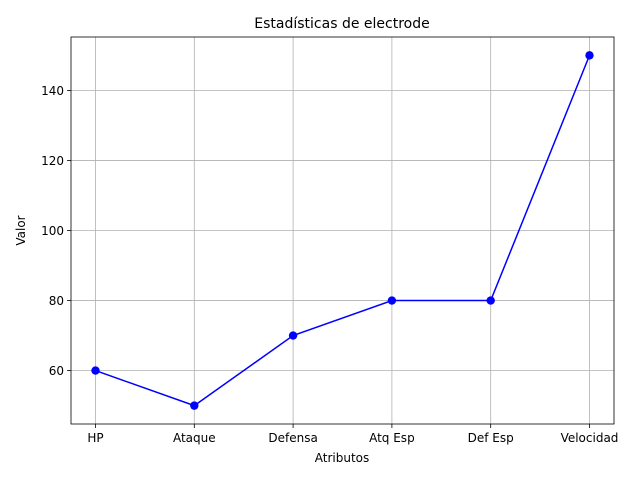 Image resolution: width=640 pixels, height=480 pixels. I want to click on x-axis-ticks: HP Ataque Defensa Atq Esp Def Esp Velocidad, so click(352, 434).